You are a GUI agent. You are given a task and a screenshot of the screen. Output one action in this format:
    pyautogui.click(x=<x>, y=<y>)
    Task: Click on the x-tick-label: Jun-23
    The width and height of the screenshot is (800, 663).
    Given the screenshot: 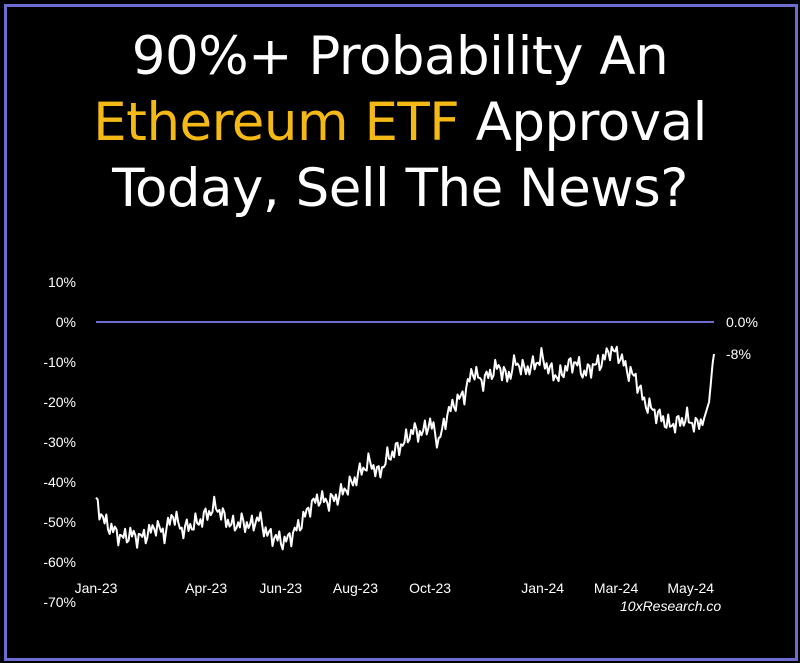 What is the action you would take?
    pyautogui.click(x=280, y=588)
    